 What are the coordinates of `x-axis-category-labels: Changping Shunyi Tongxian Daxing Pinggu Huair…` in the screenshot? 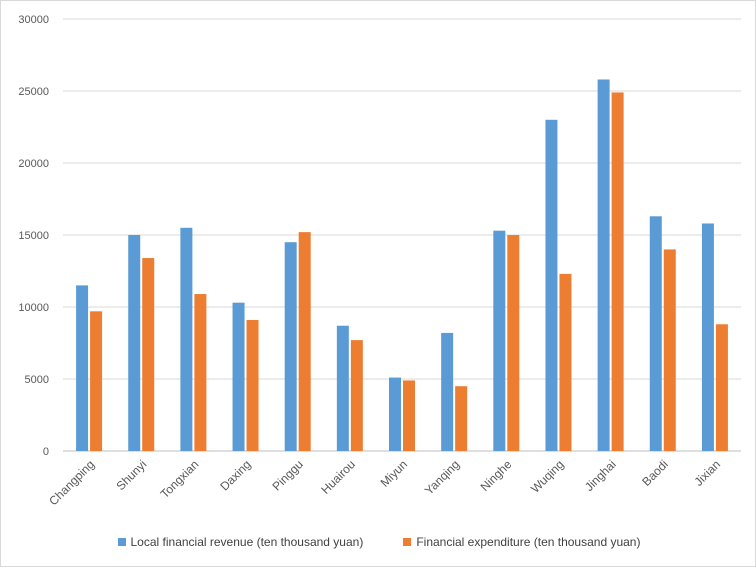 It's located at (384, 482).